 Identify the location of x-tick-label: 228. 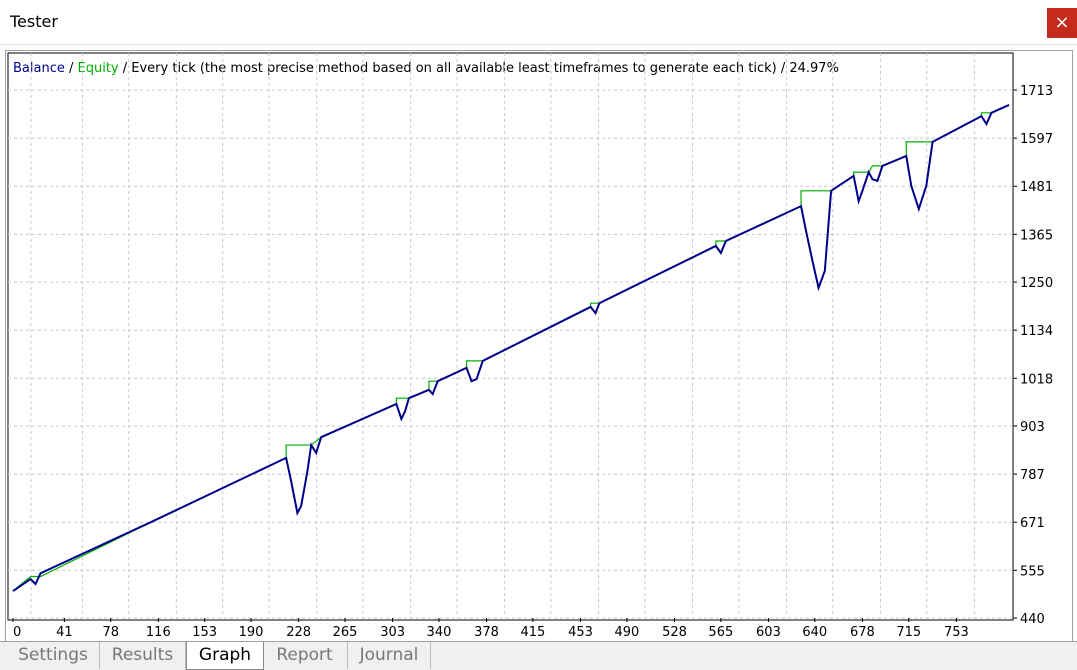
(298, 632).